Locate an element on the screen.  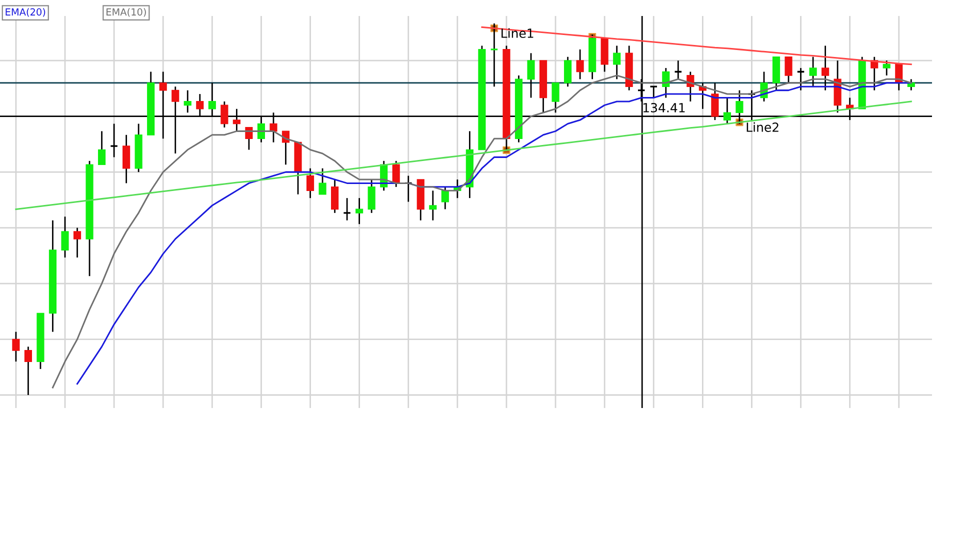
series-label: Line1 is located at coordinates (518, 33).